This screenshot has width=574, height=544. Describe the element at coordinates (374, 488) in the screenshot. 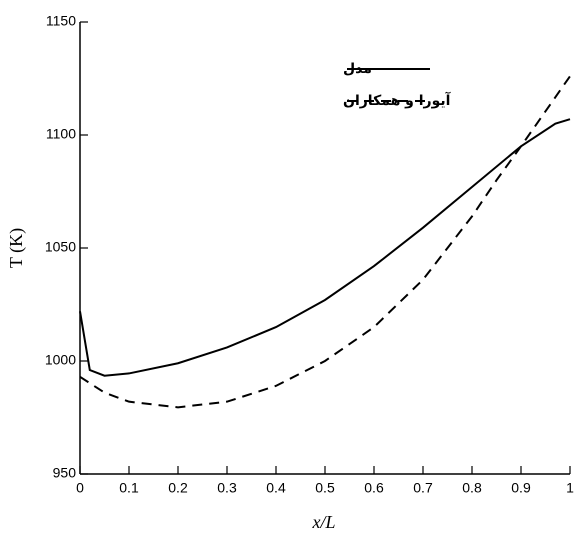

I see `x-tick-label: 0.6` at that location.